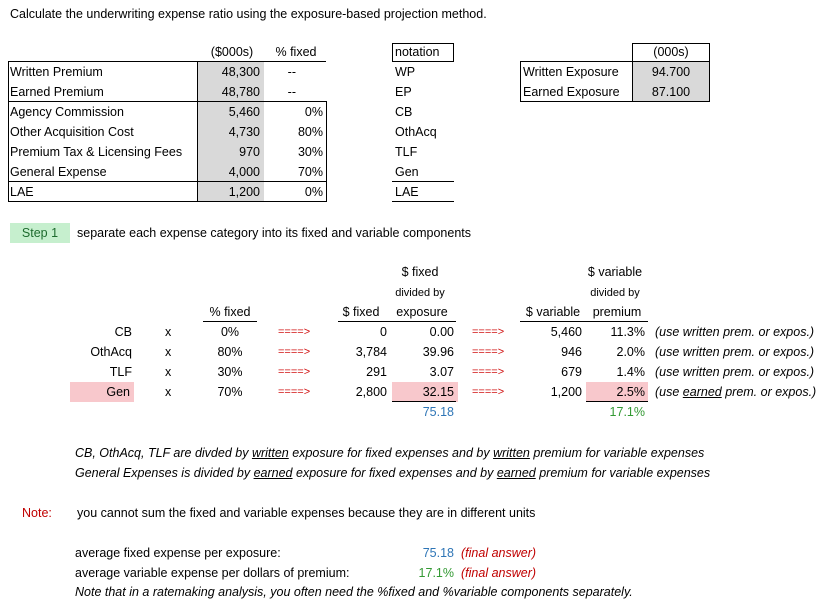 The image size is (838, 605). Describe the element at coordinates (118, 392) in the screenshot. I see `row-label: Gen` at that location.